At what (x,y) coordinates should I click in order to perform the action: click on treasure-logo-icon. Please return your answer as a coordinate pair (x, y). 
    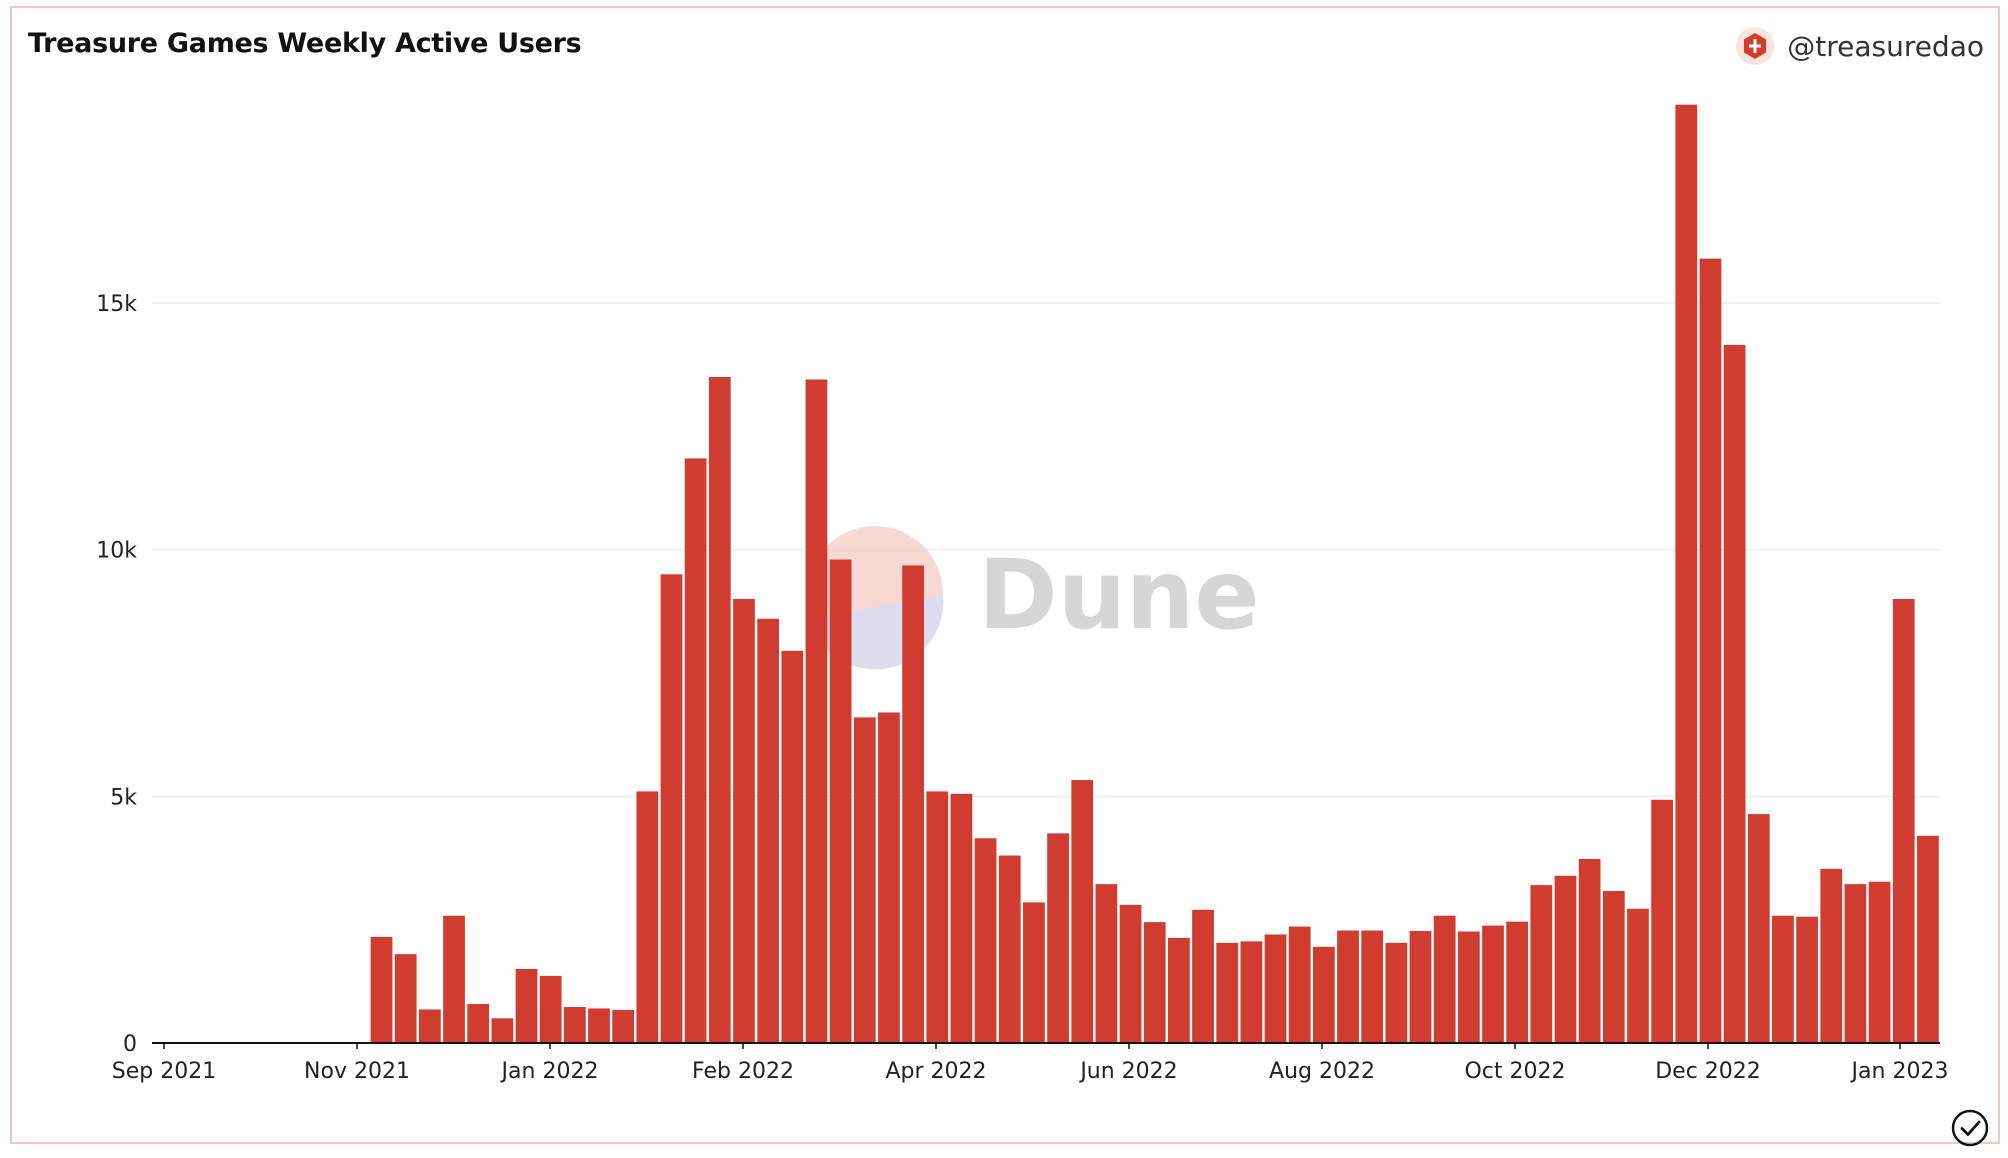
    Looking at the image, I should click on (1755, 46).